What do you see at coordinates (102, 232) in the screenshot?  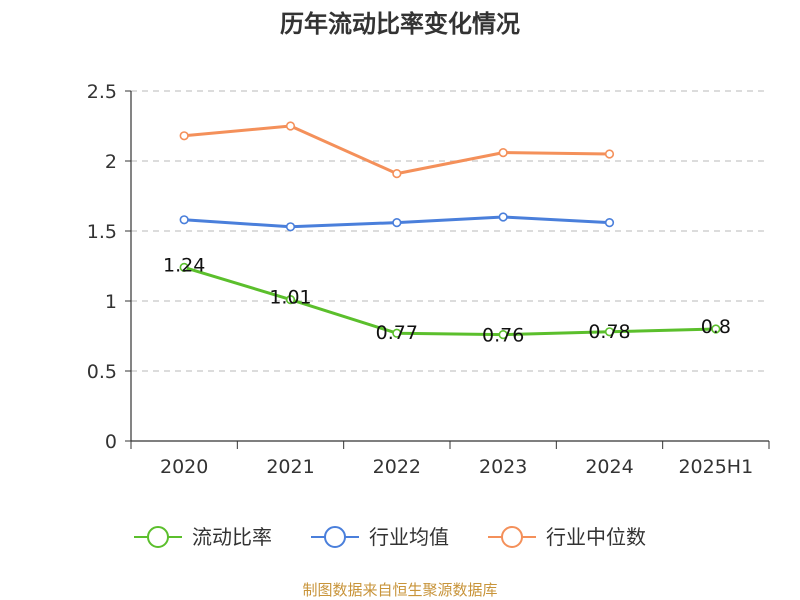 I see `y-tick-label: 1.5` at bounding box center [102, 232].